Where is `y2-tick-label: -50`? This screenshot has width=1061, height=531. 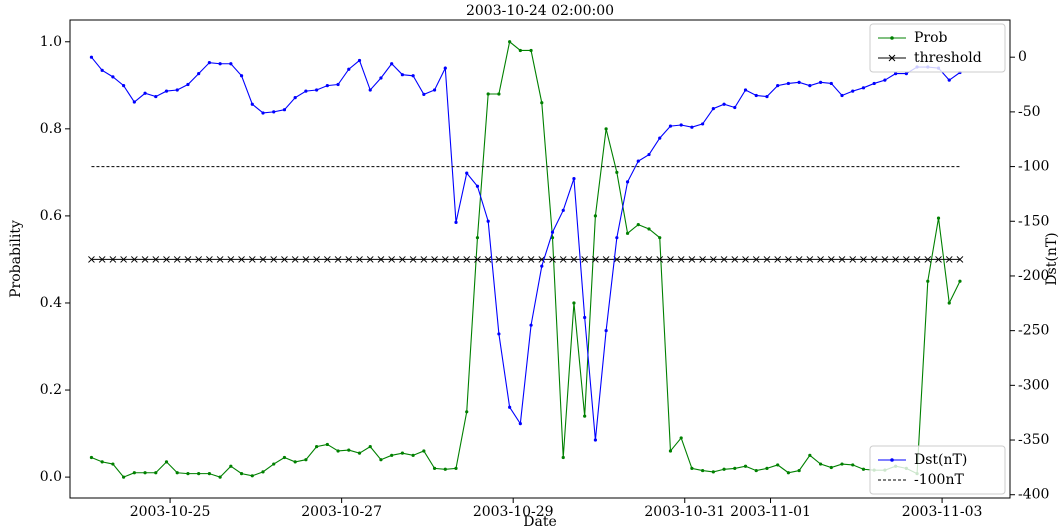 y2-tick-label: -50 is located at coordinates (1029, 112).